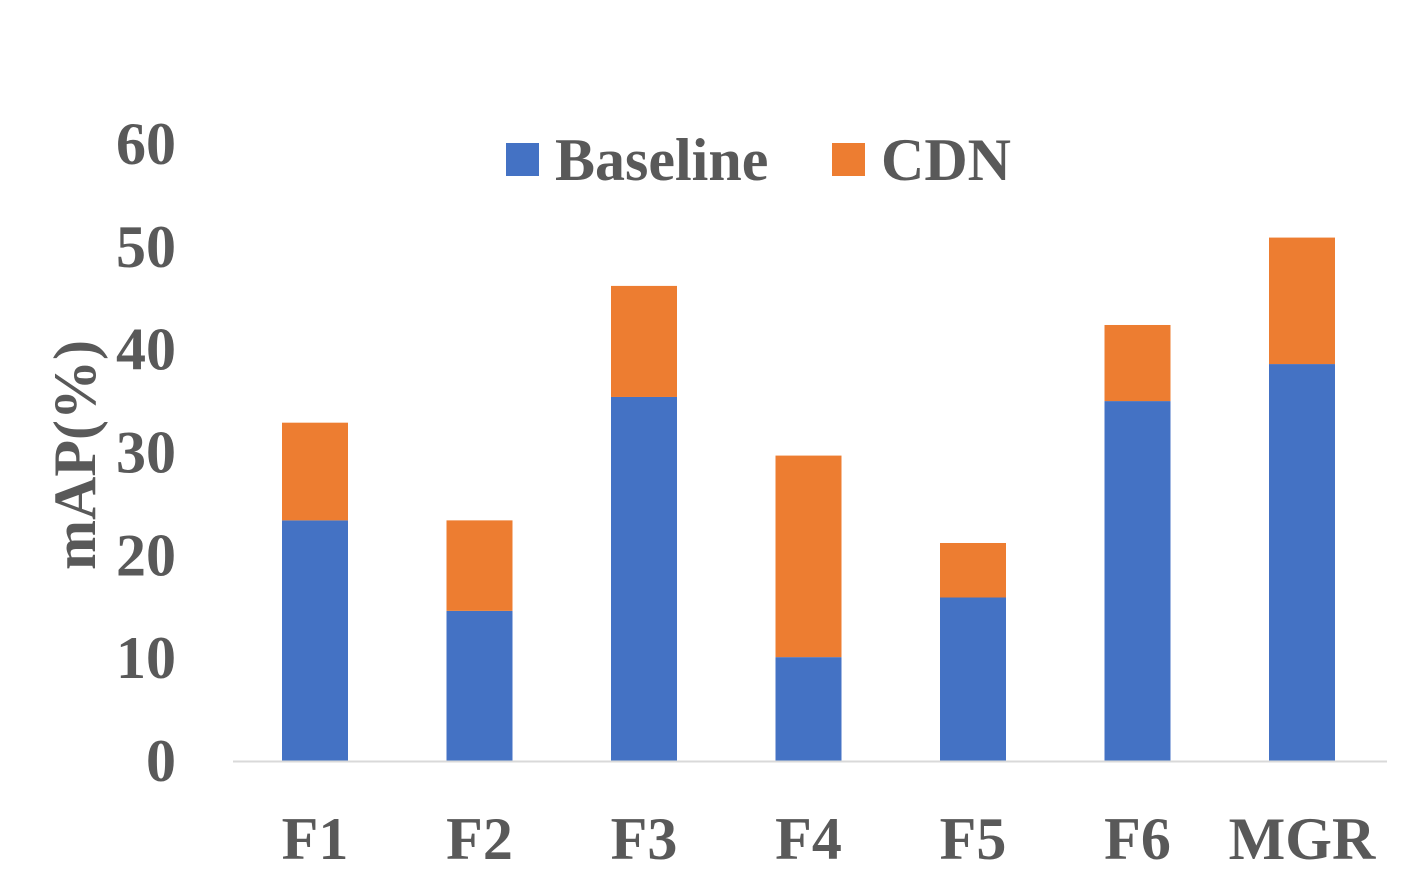 This screenshot has height=894, width=1409. I want to click on y-axis-label: mAP(%), so click(75, 455).